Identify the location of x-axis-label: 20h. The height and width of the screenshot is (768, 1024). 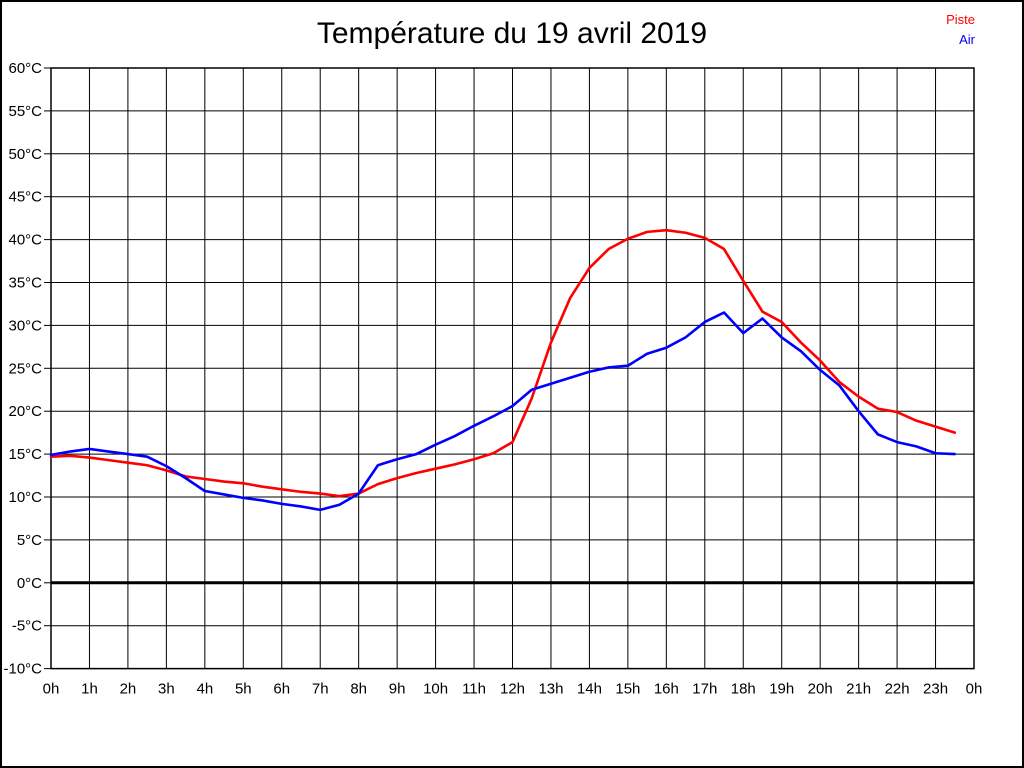
(820, 689).